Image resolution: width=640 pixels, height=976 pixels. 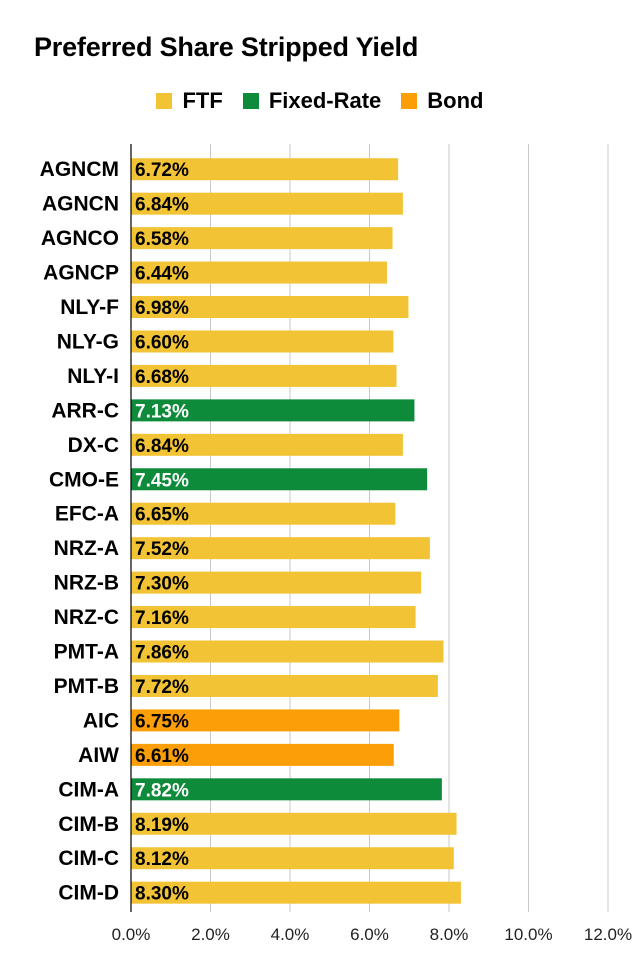 What do you see at coordinates (88, 789) in the screenshot?
I see `category-label: CIM-A` at bounding box center [88, 789].